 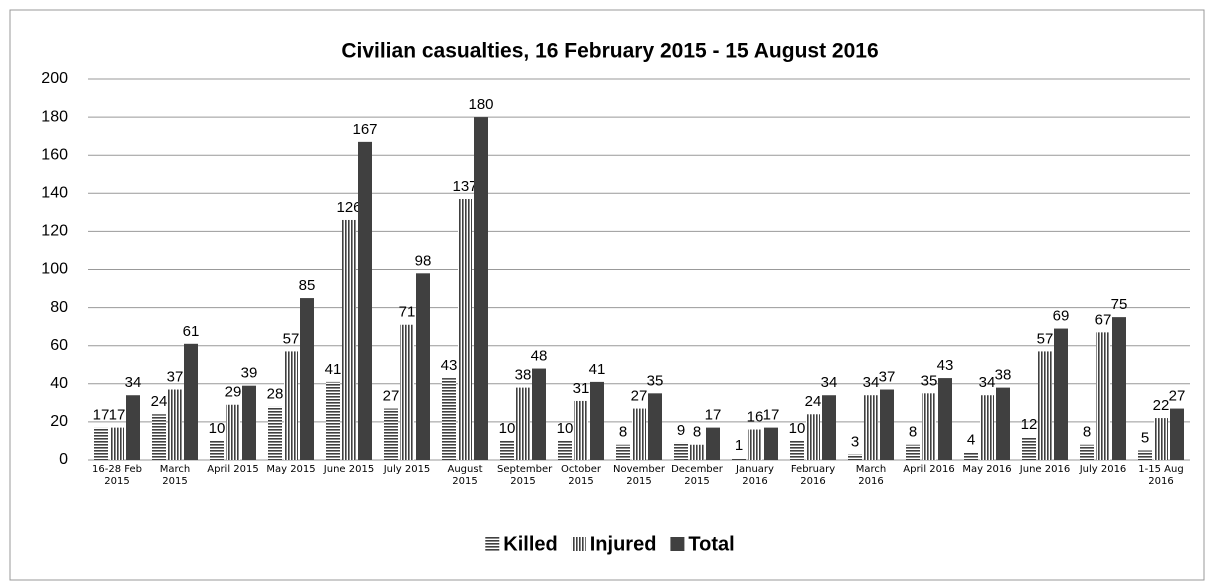 I want to click on data-label: 126, so click(x=348, y=207).